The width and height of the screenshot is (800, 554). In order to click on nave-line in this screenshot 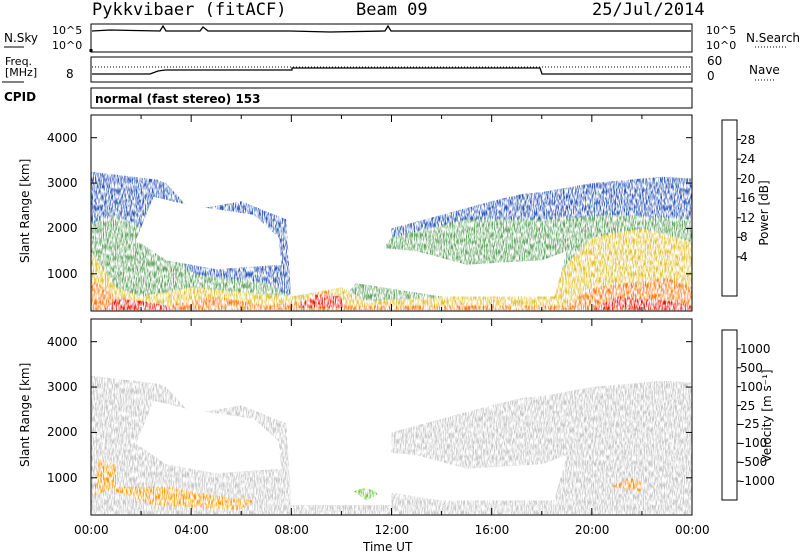, I will do `click(391, 71)`.